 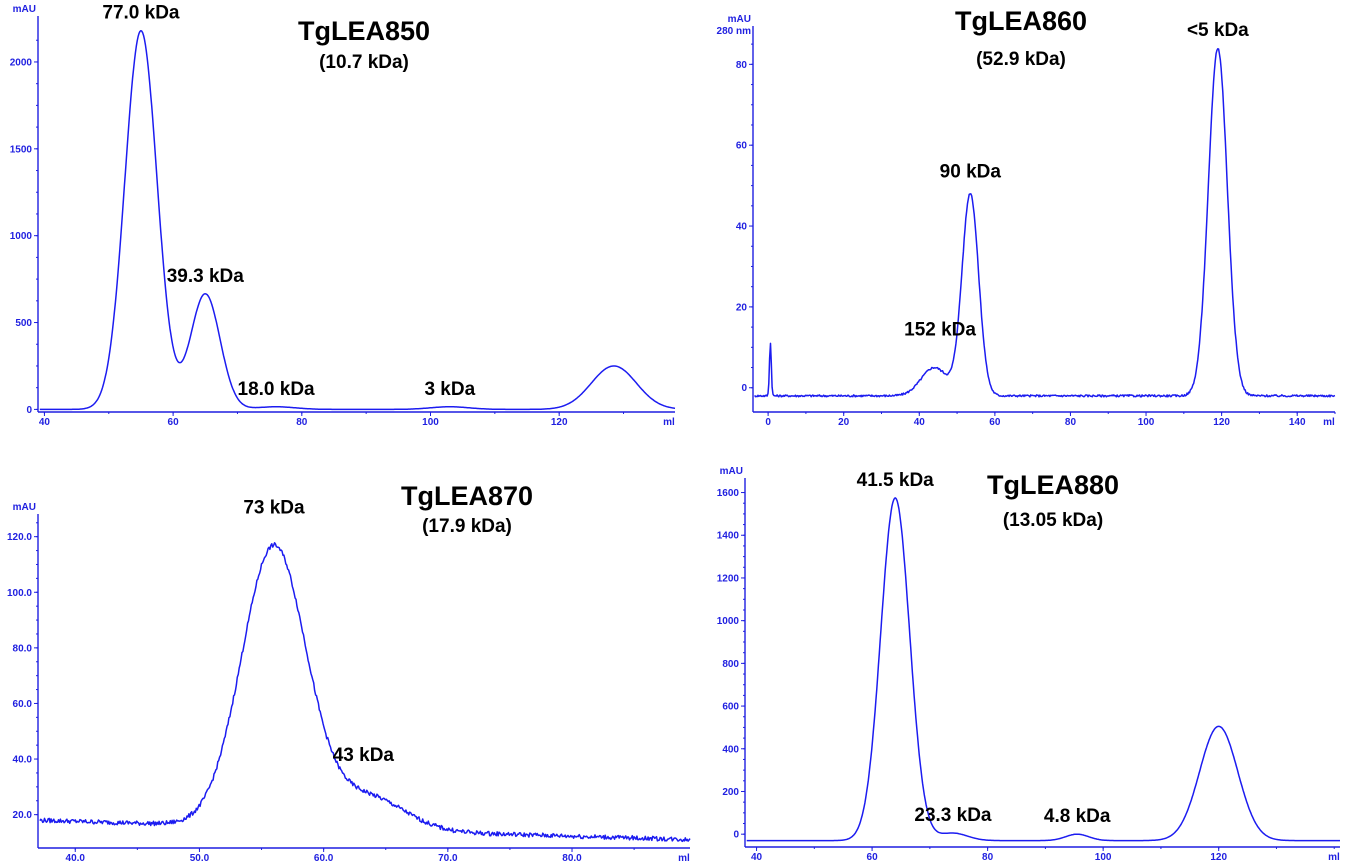 What do you see at coordinates (23, 815) in the screenshot?
I see `y-tick-label: 20.0` at bounding box center [23, 815].